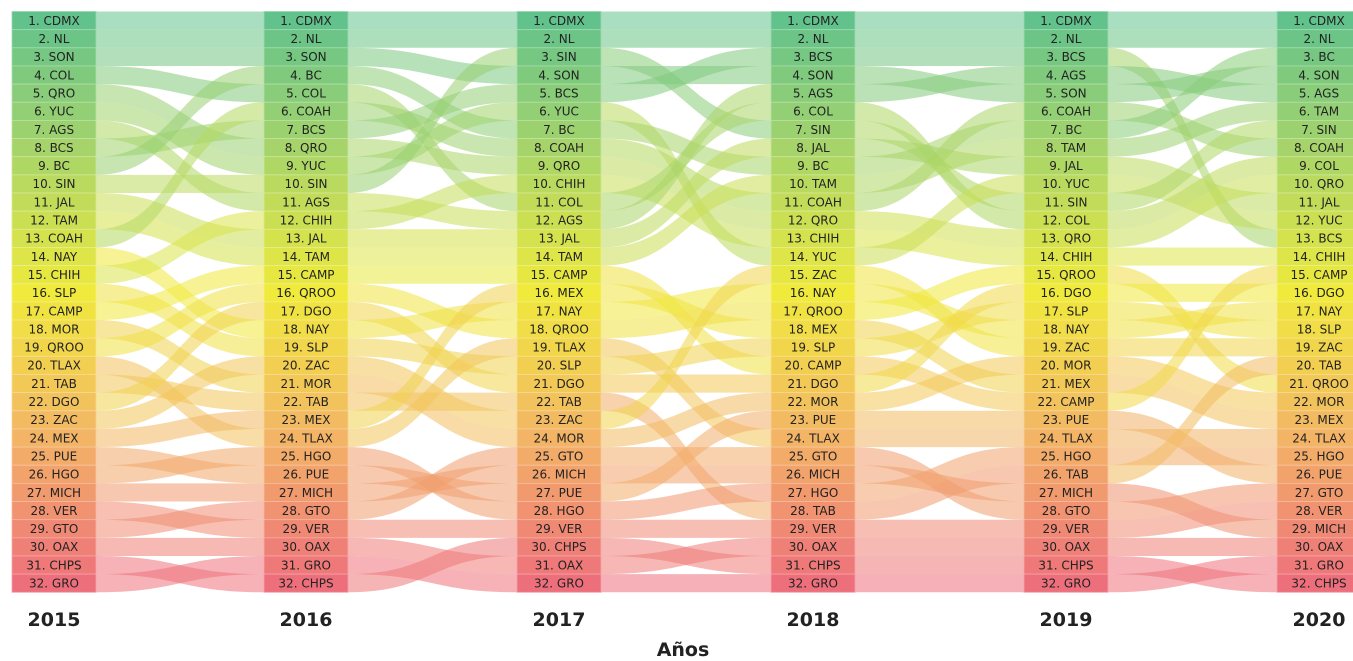 The height and width of the screenshot is (661, 1353). What do you see at coordinates (559, 257) in the screenshot?
I see `rank-label-2017-14: 14. TAM` at bounding box center [559, 257].